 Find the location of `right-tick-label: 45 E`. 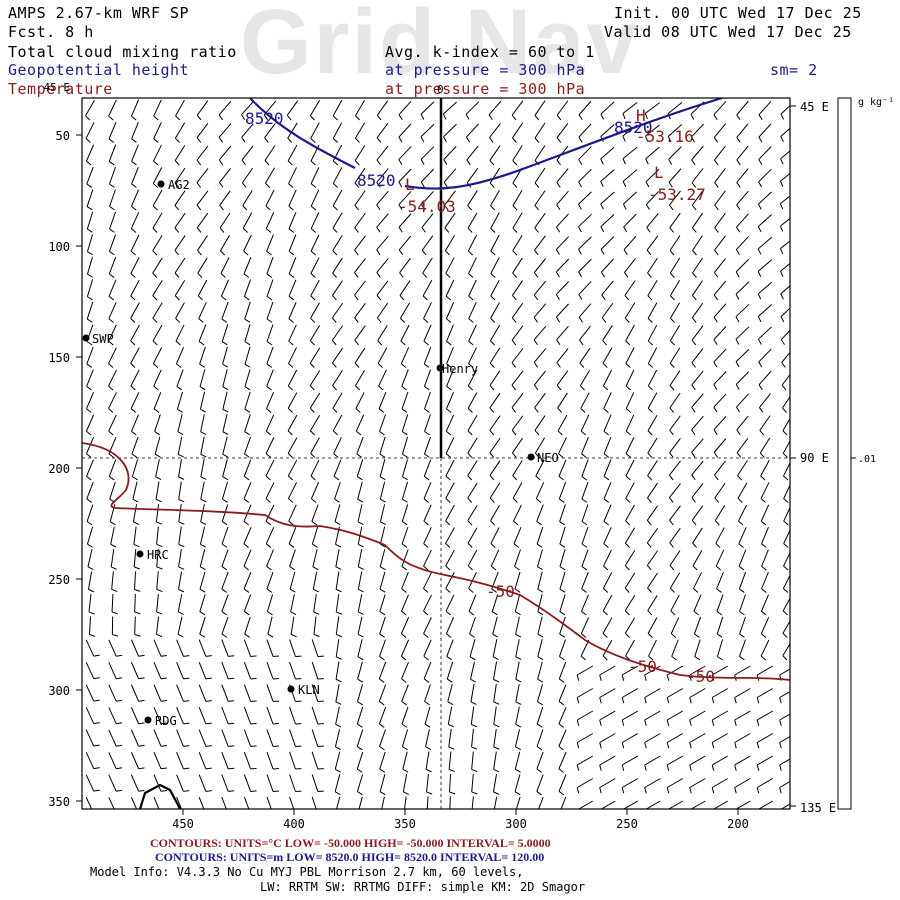

right-tick-label: 45 E is located at coordinates (814, 107).